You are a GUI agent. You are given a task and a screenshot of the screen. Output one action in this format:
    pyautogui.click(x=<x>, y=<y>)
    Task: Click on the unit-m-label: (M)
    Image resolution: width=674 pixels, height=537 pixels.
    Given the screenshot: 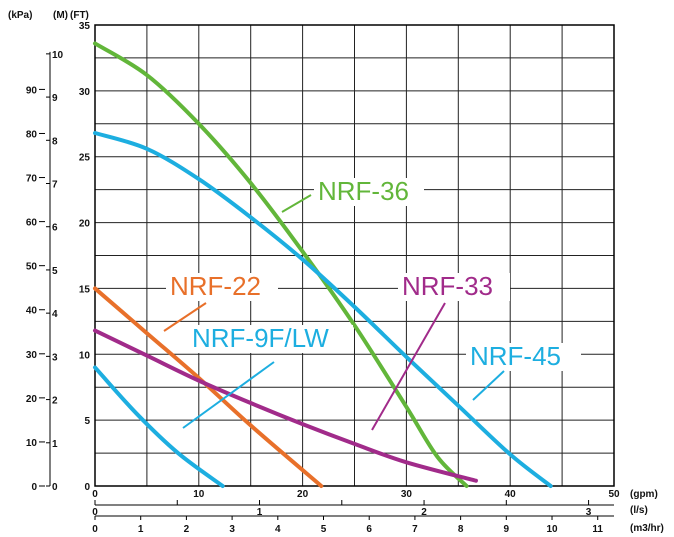 What is the action you would take?
    pyautogui.click(x=60, y=15)
    